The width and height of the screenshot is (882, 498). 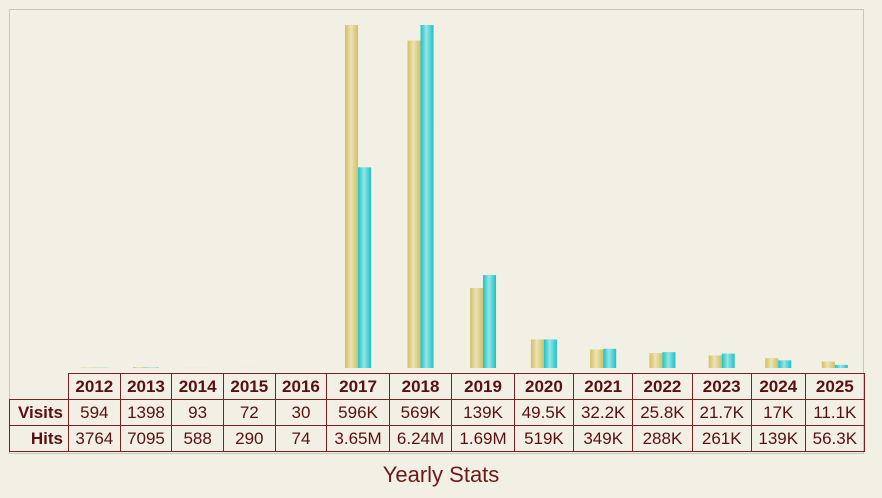 What do you see at coordinates (39, 412) in the screenshot?
I see `row-label: Visits` at bounding box center [39, 412].